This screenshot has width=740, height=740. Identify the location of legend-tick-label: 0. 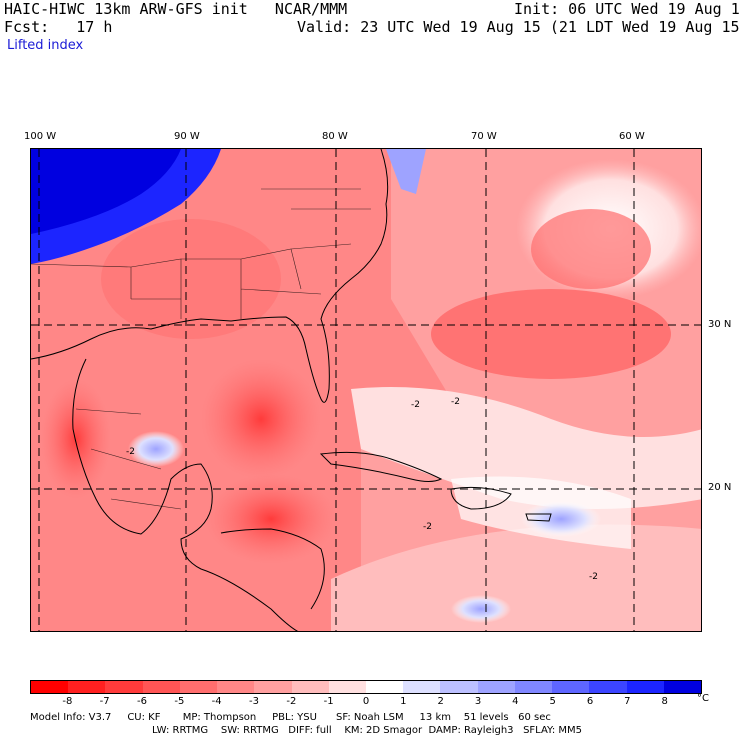
(366, 701).